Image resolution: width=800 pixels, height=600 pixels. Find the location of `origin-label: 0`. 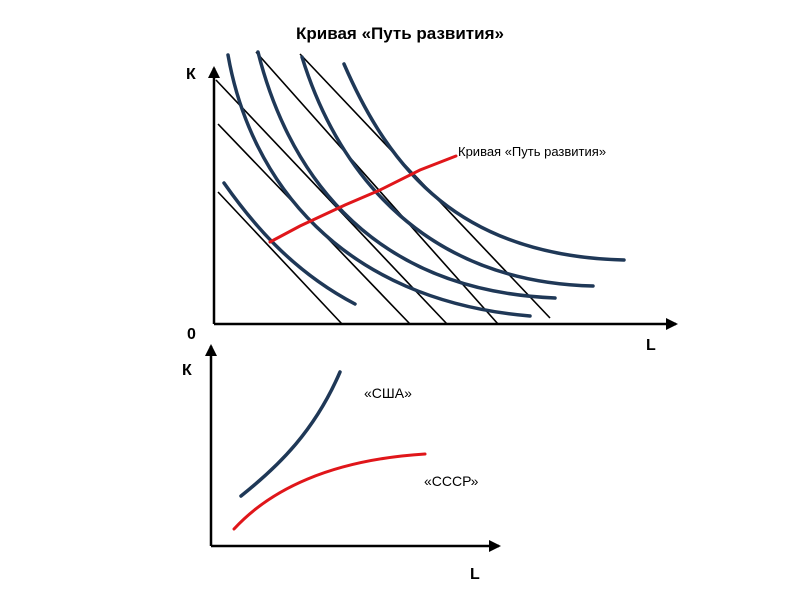

origin-label: 0 is located at coordinates (191, 334).